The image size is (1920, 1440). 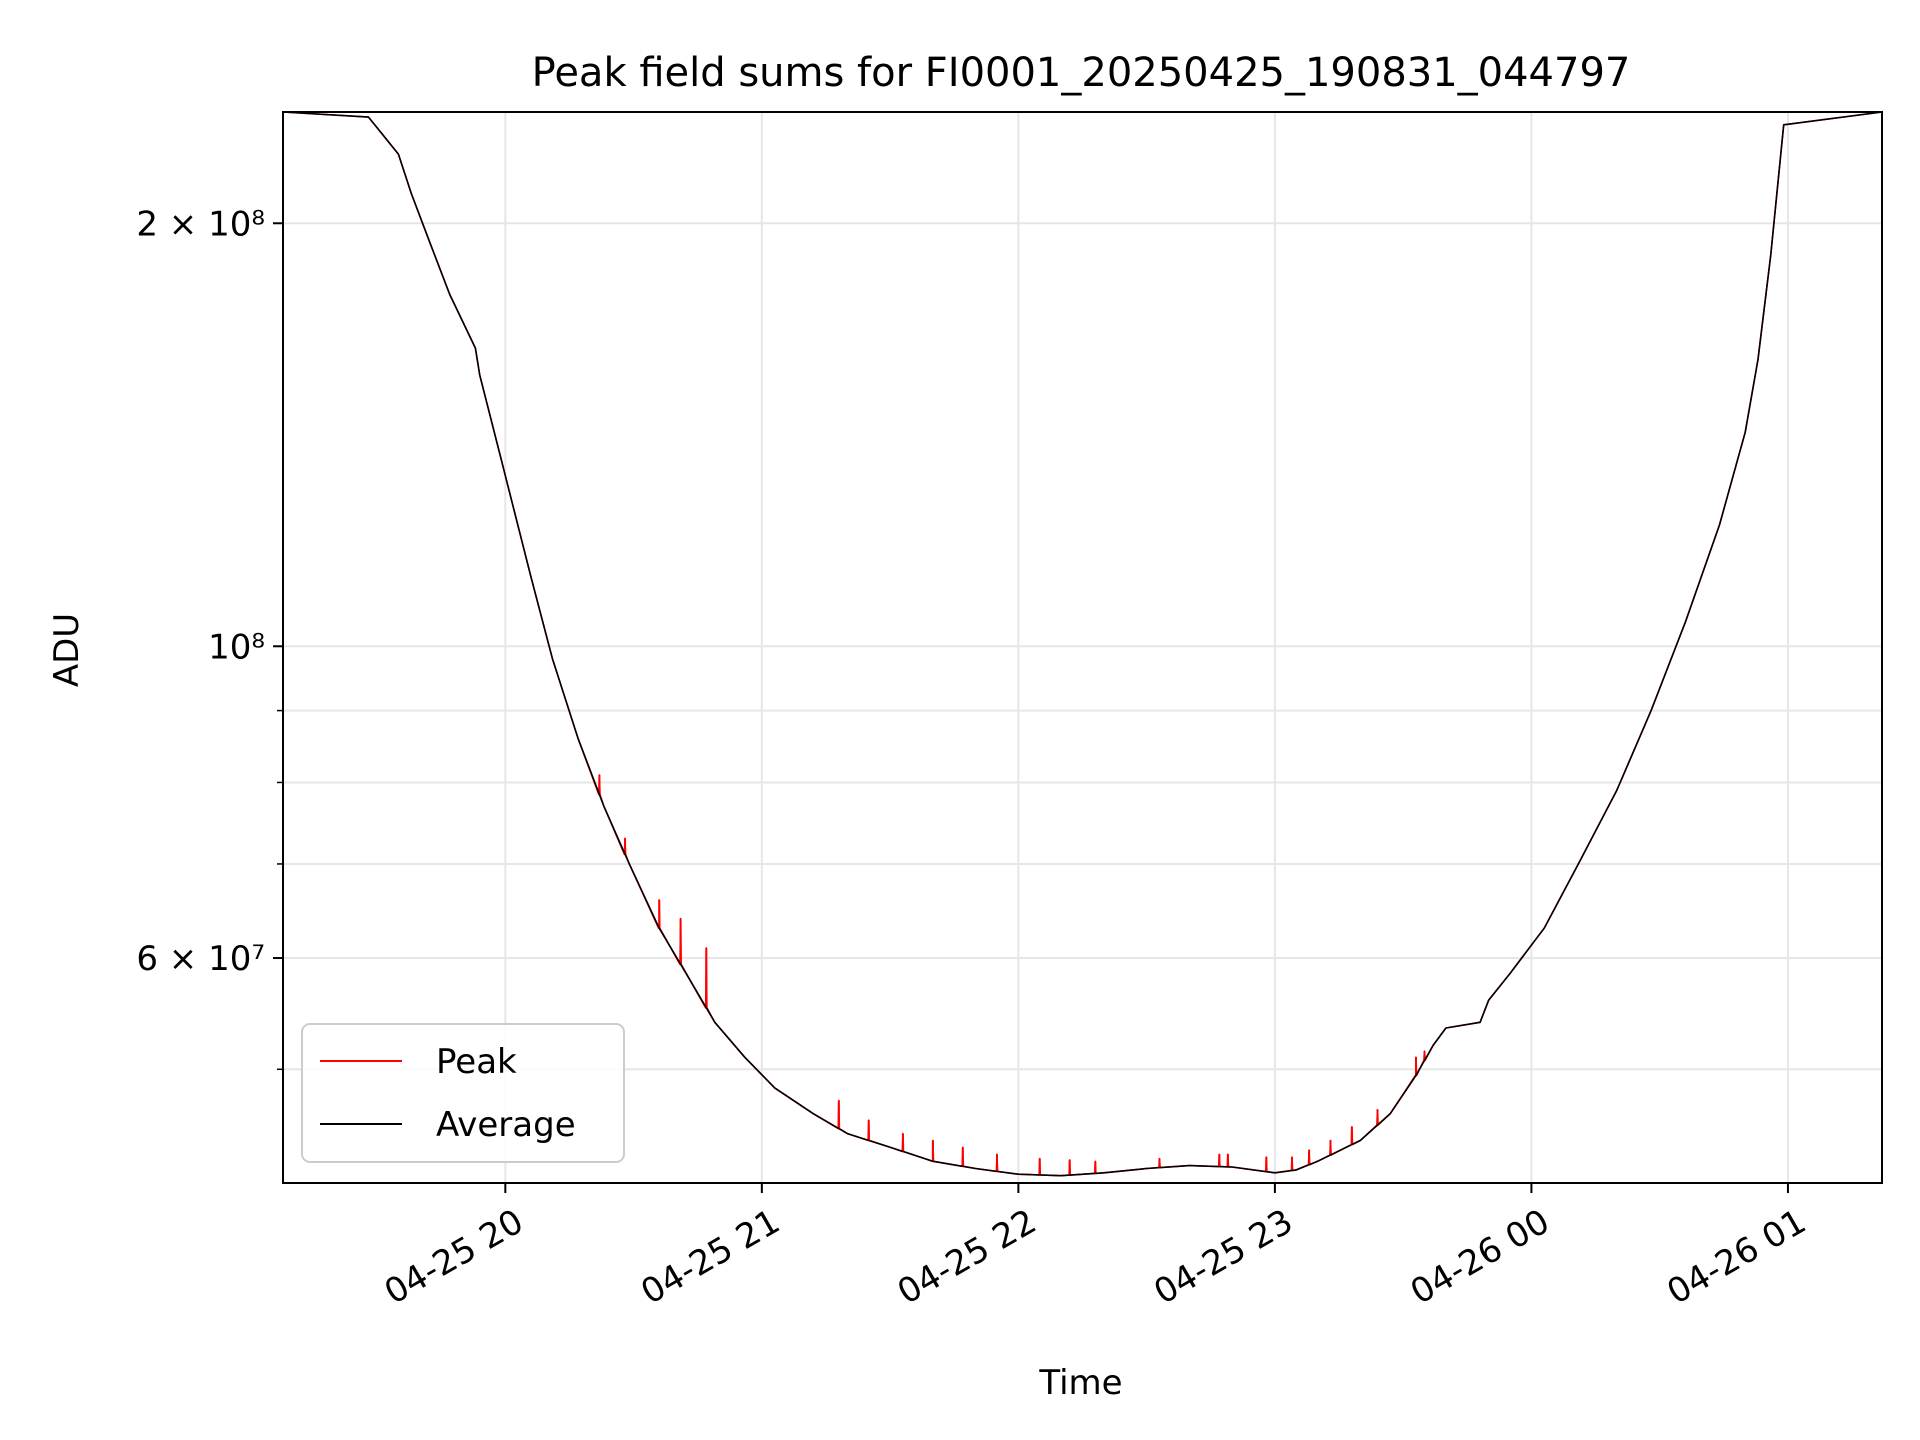 I want to click on y-tick-label: 2 × 10⁸, so click(x=200, y=224).